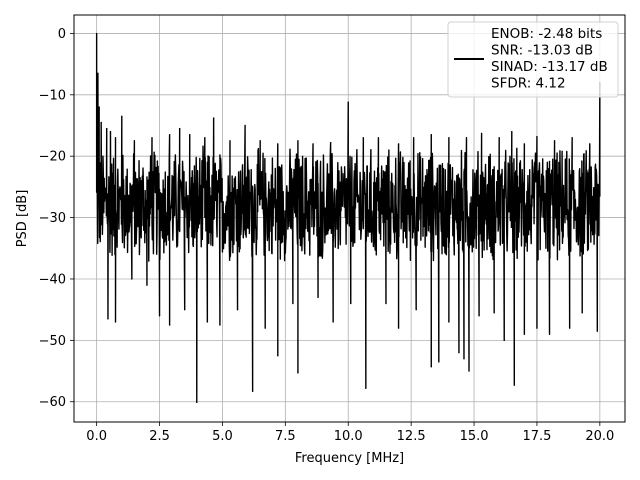  What do you see at coordinates (52, 157) in the screenshot?
I see `y-tick-label: −20` at bounding box center [52, 157].